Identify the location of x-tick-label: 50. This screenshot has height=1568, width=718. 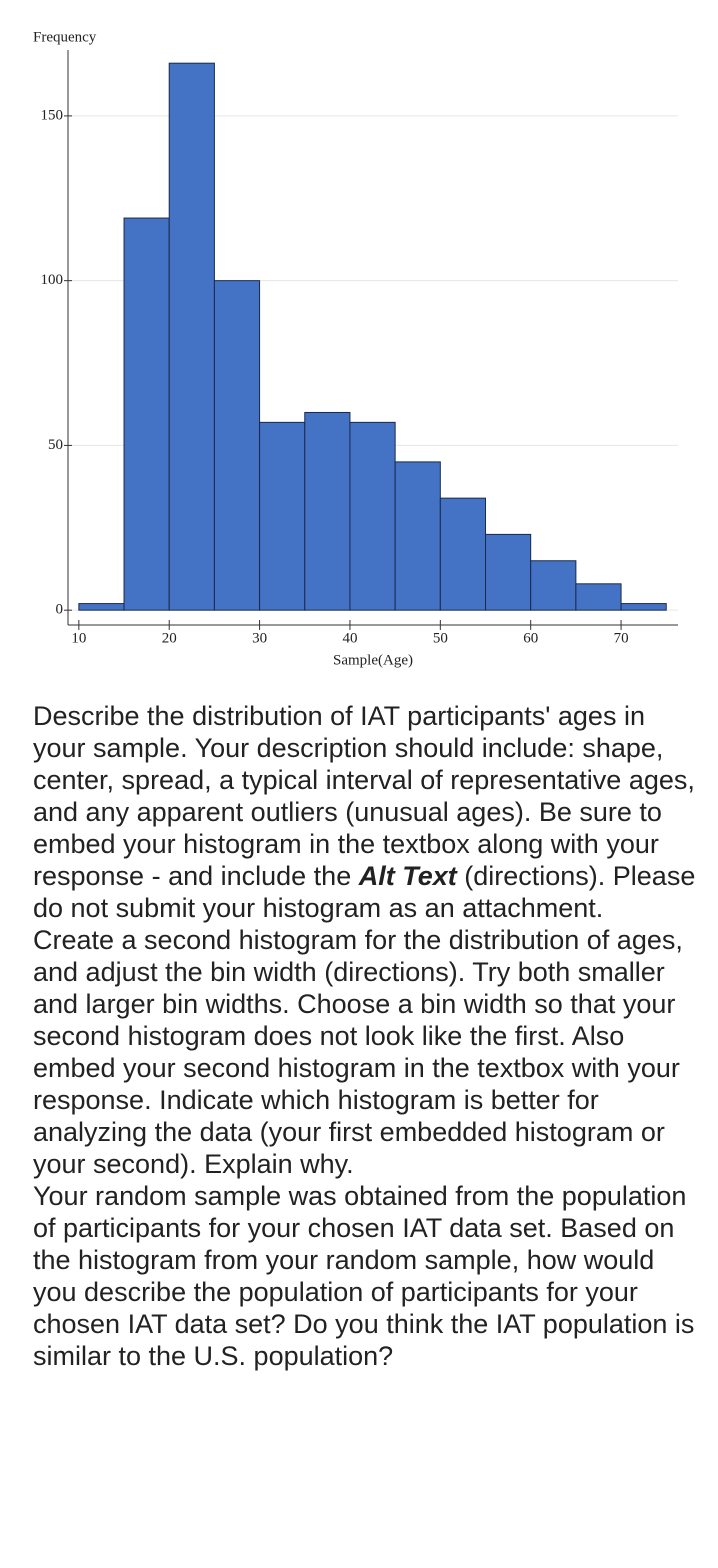
(440, 638).